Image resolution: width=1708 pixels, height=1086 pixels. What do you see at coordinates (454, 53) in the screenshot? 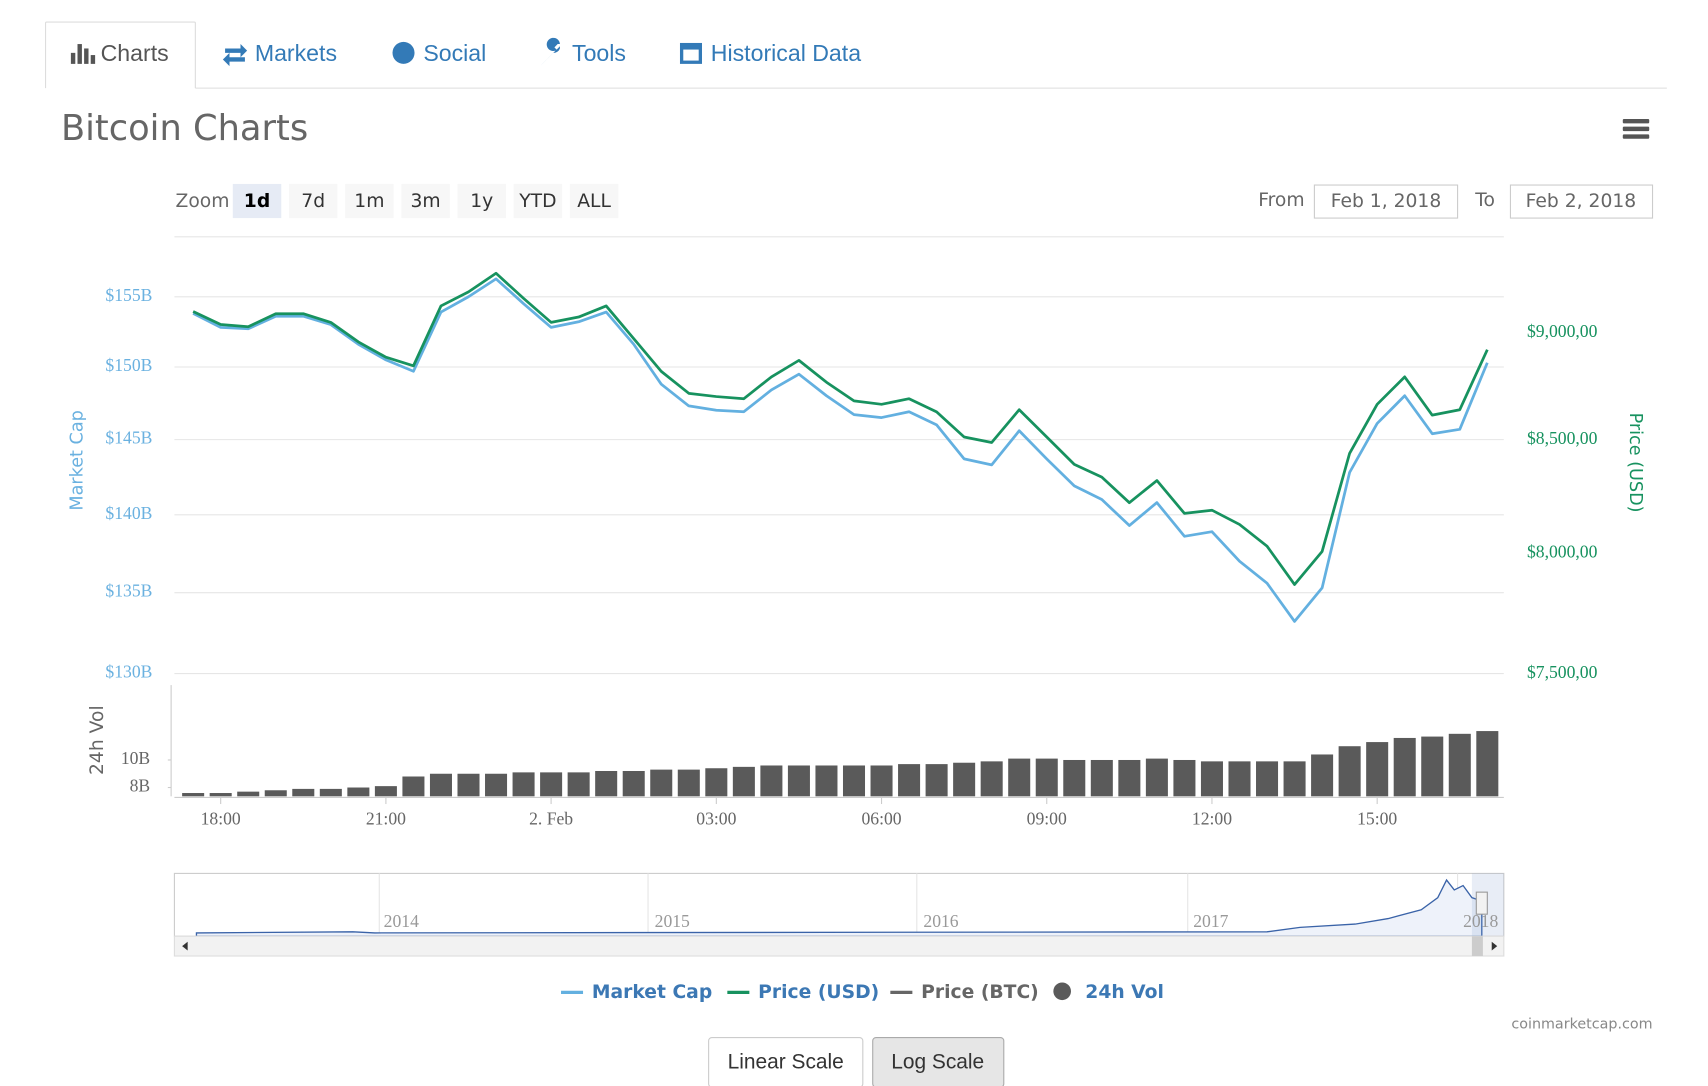
I see `tab: Social` at bounding box center [454, 53].